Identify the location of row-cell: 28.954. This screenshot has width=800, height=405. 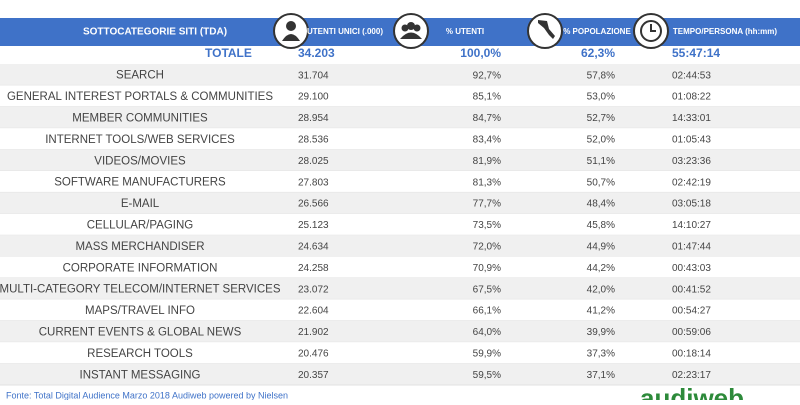
(313, 118).